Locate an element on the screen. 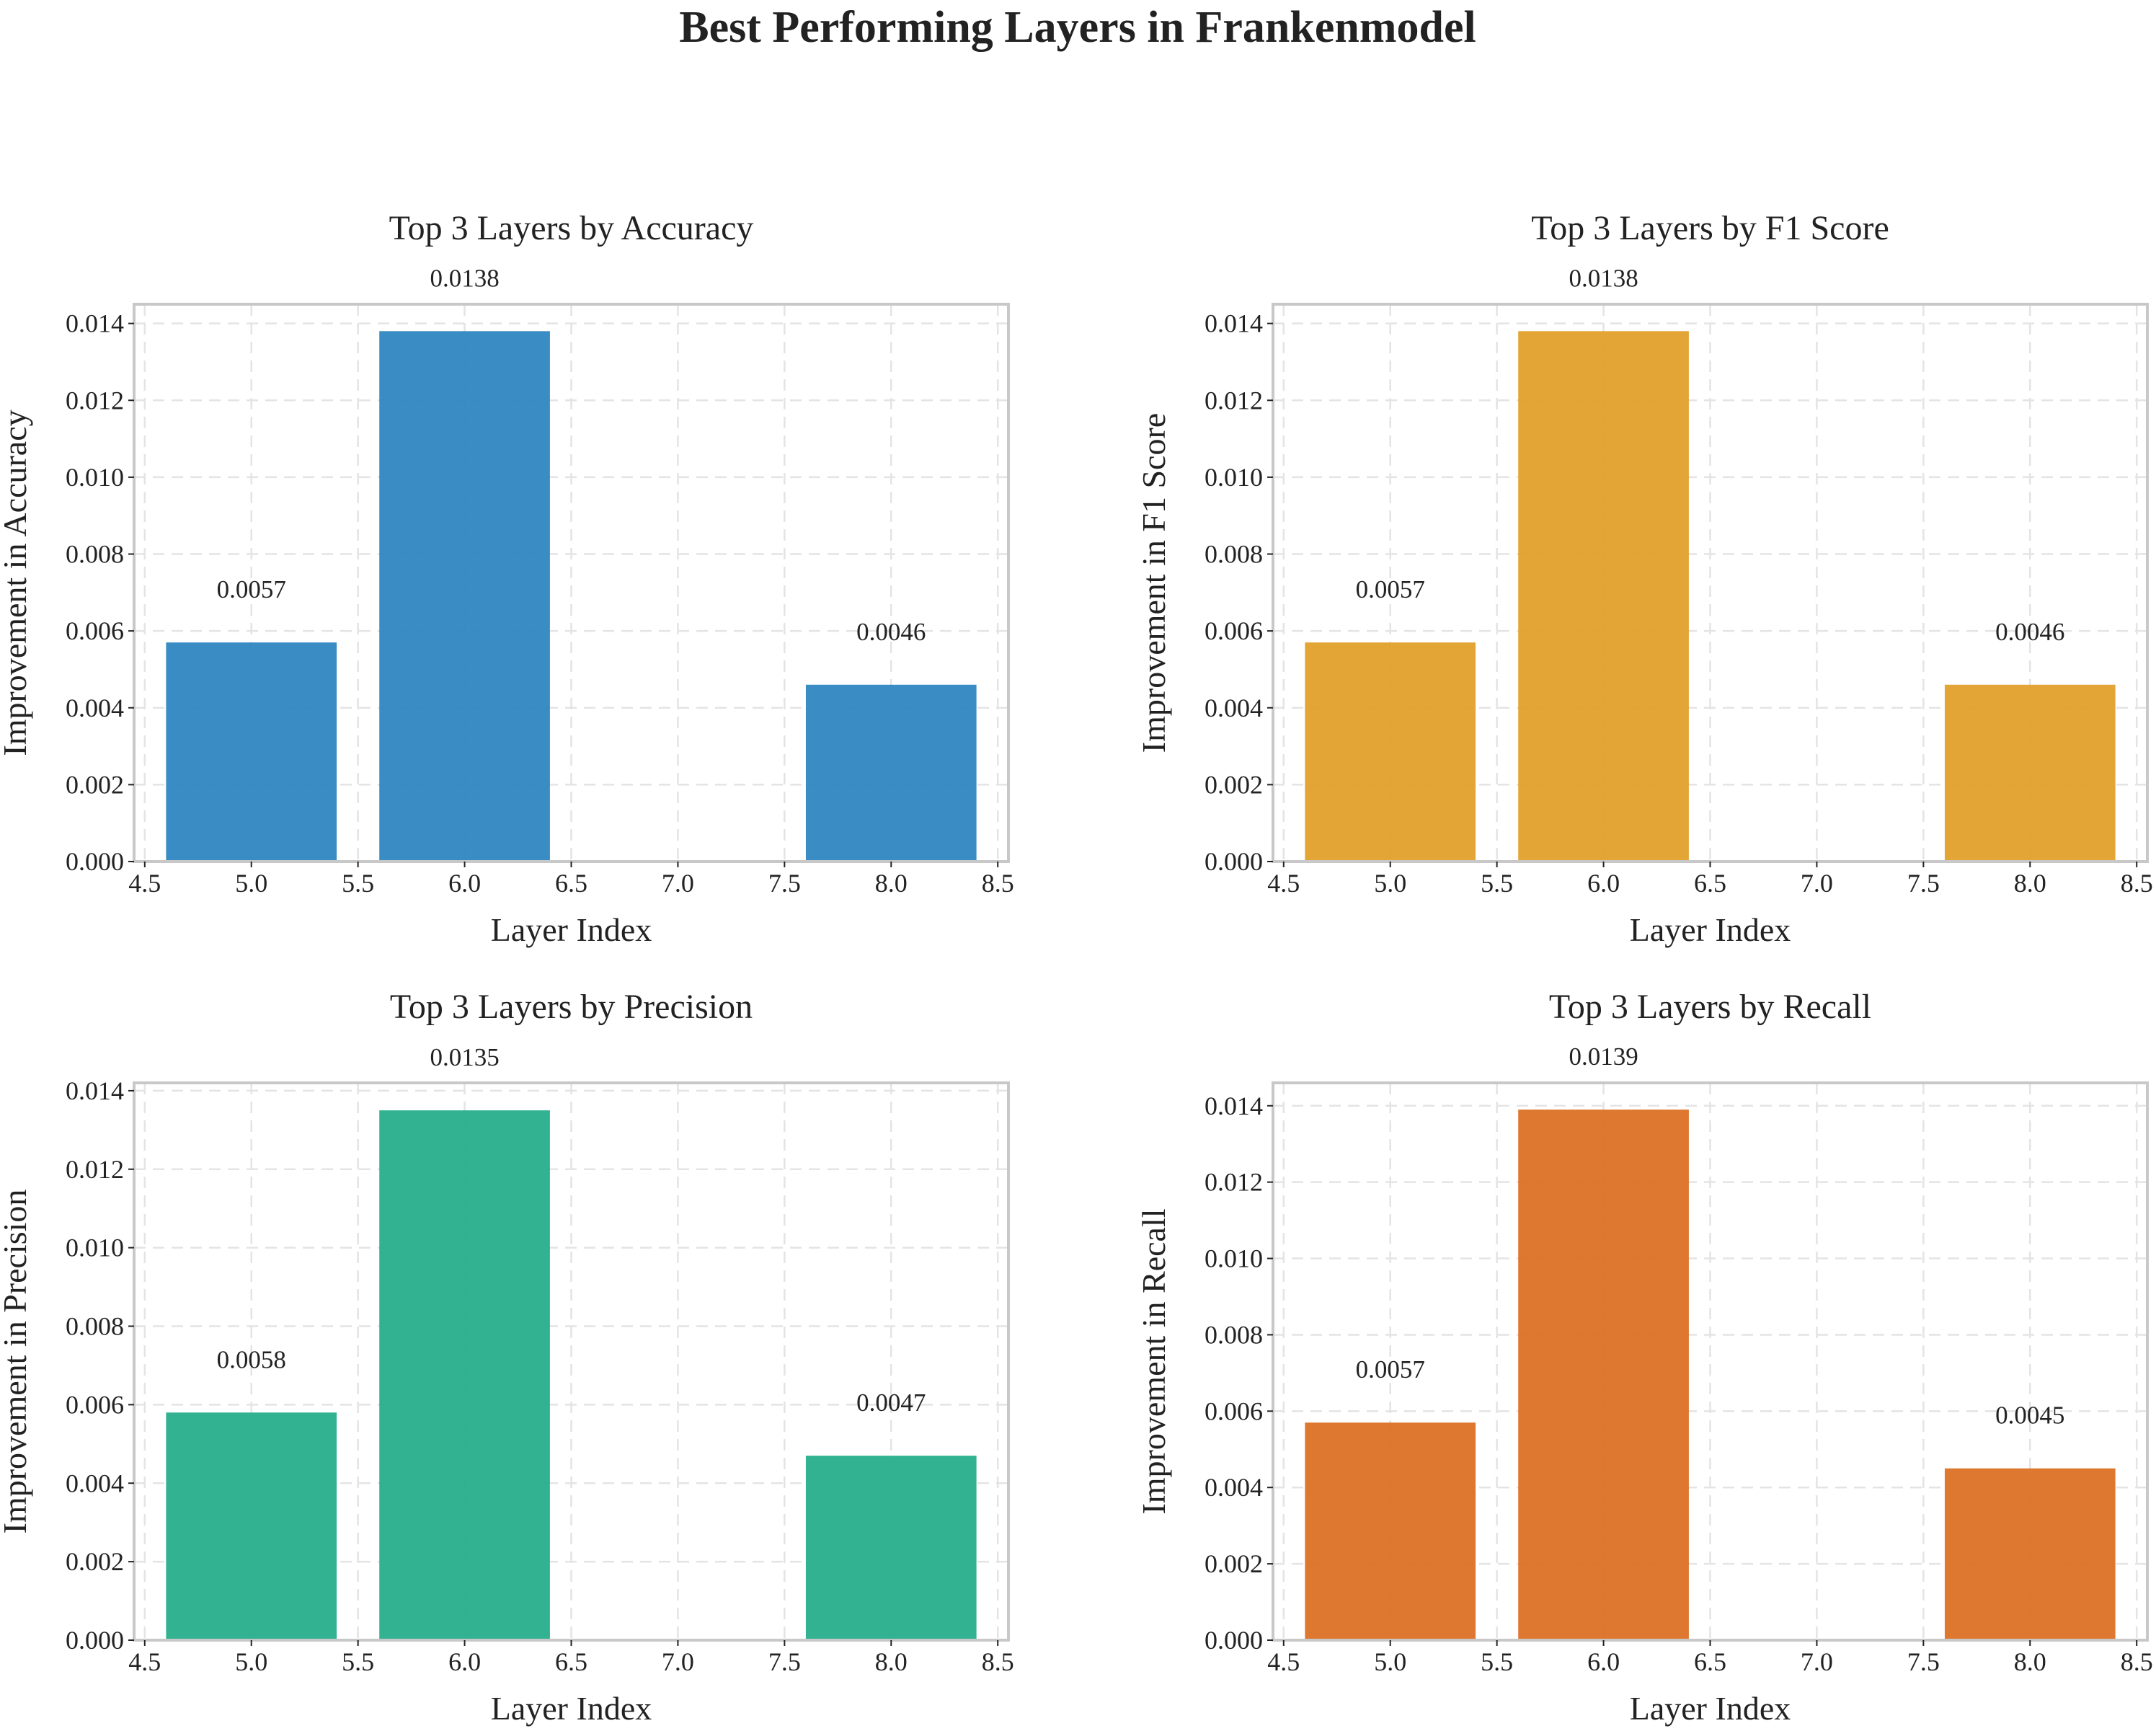  y-axis-label: Improvement in F1 Score is located at coordinates (1153, 583).